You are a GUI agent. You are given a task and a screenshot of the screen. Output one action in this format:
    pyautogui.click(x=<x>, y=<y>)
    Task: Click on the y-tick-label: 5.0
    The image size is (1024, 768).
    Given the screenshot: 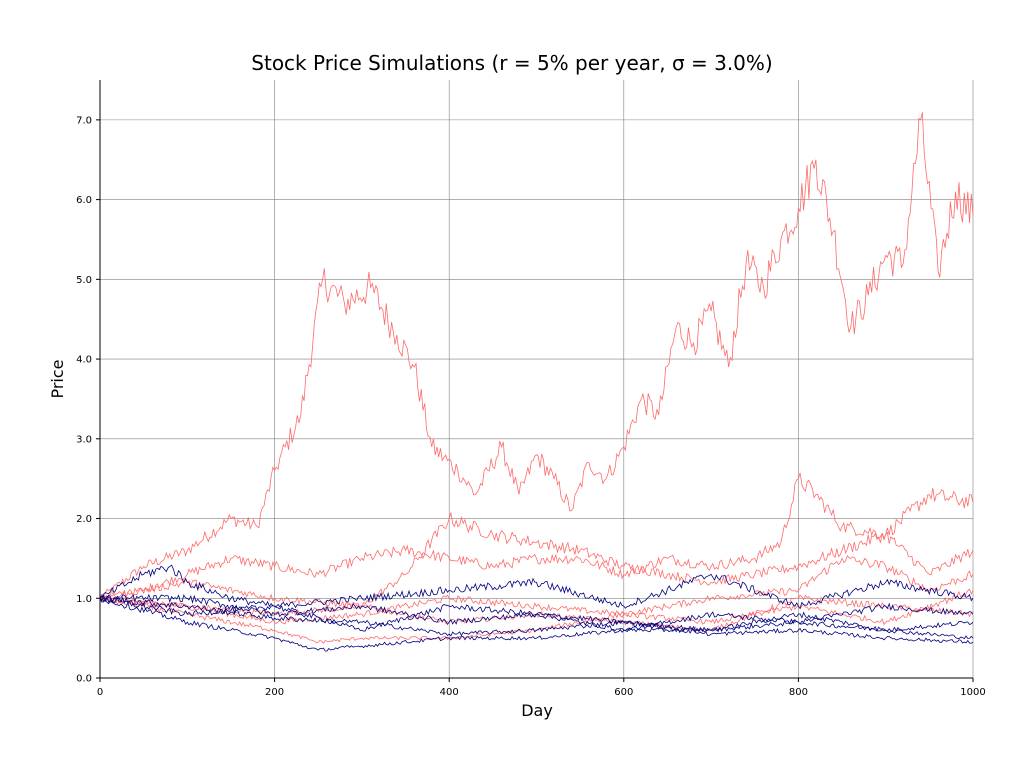 What is the action you would take?
    pyautogui.click(x=84, y=280)
    